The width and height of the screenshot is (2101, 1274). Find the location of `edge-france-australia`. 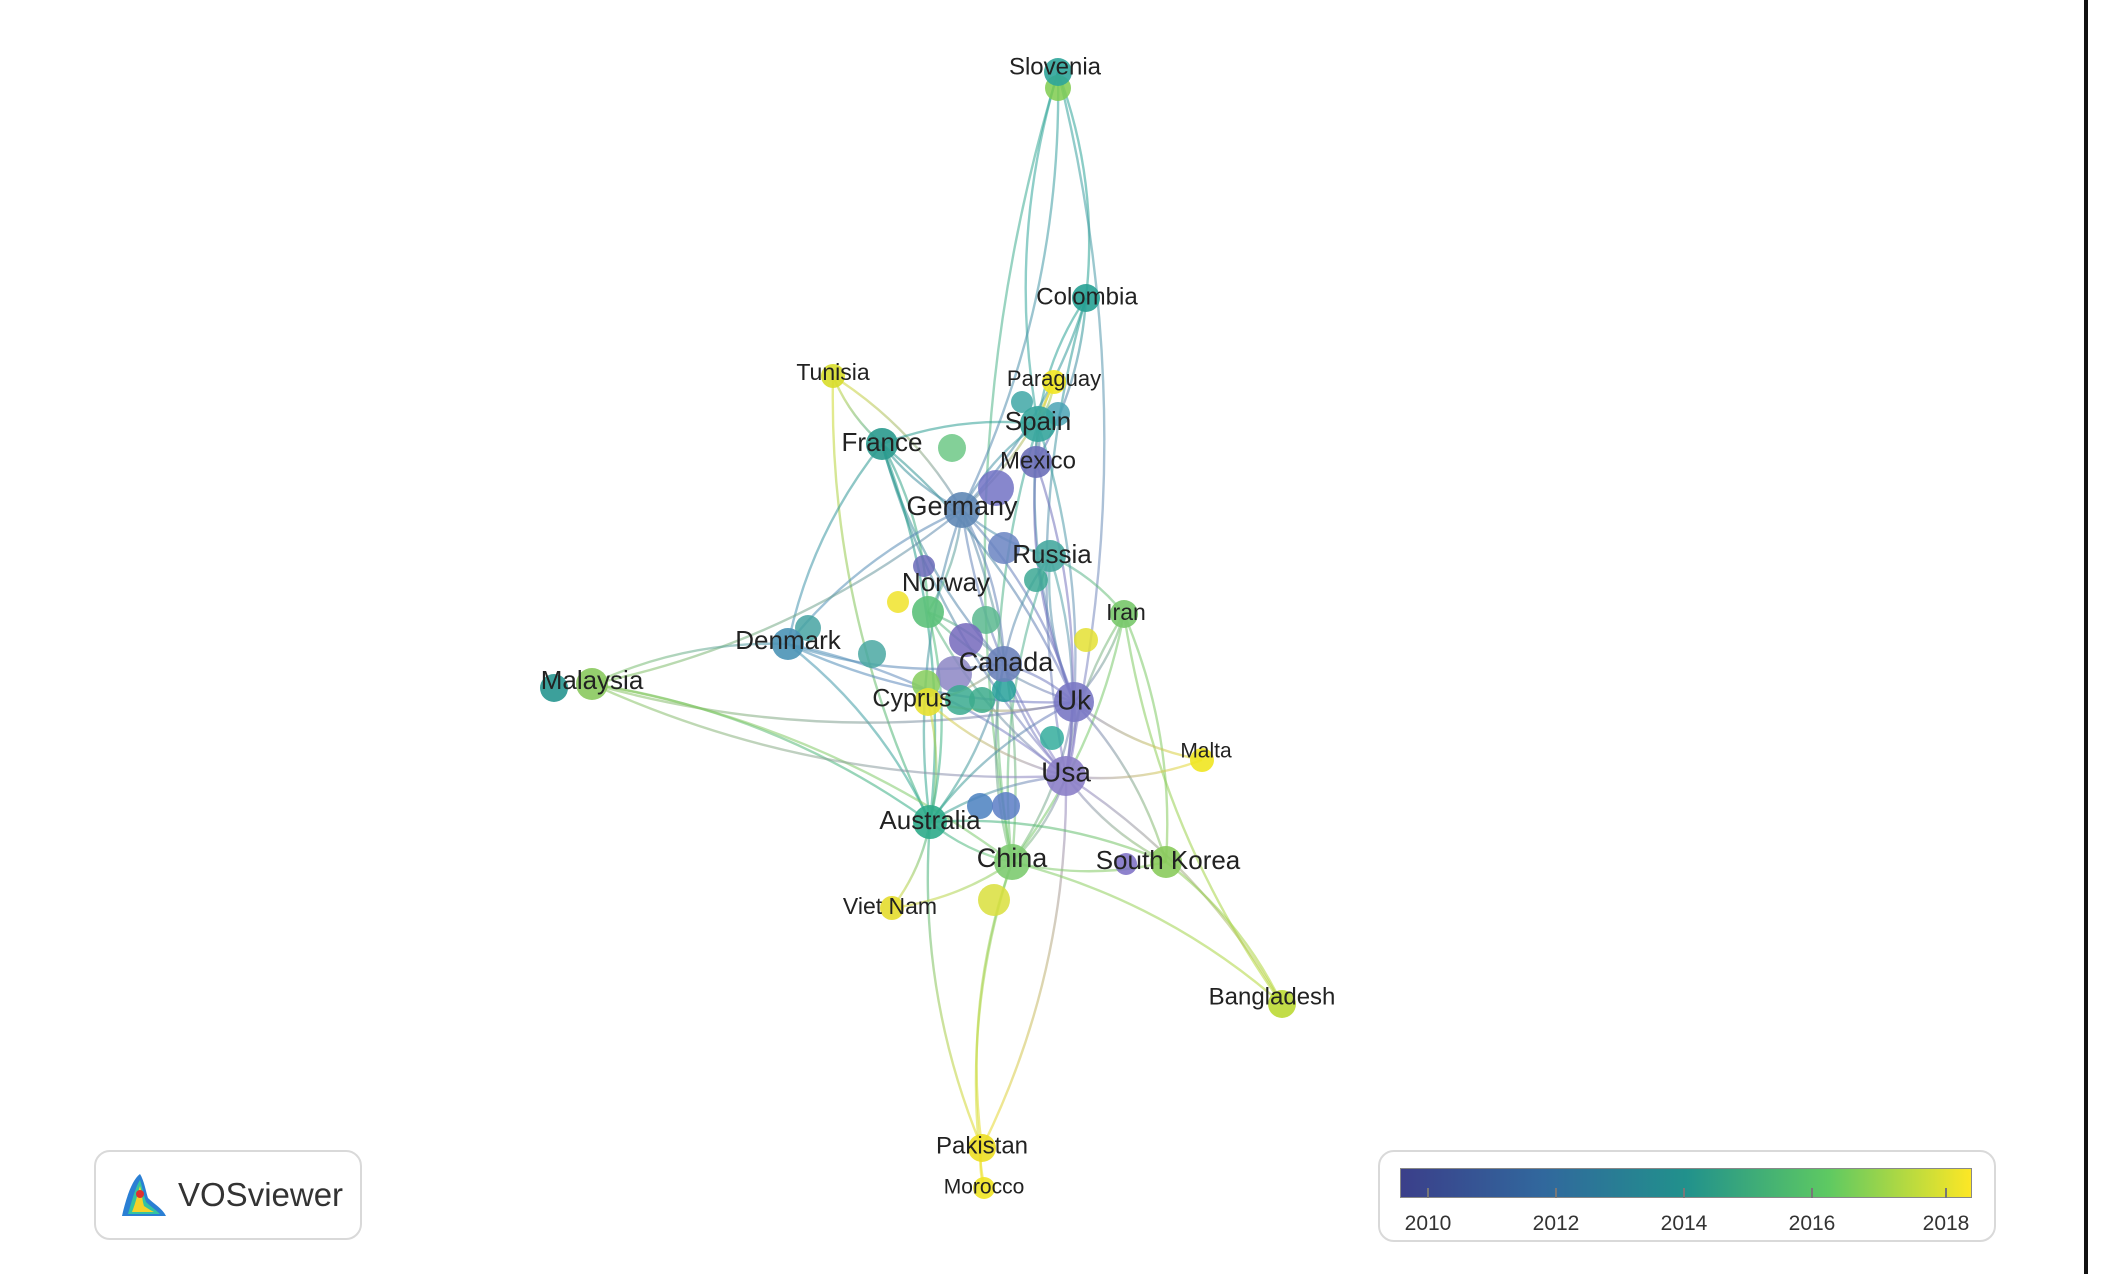

edge-france-australia is located at coordinates (908, 633).